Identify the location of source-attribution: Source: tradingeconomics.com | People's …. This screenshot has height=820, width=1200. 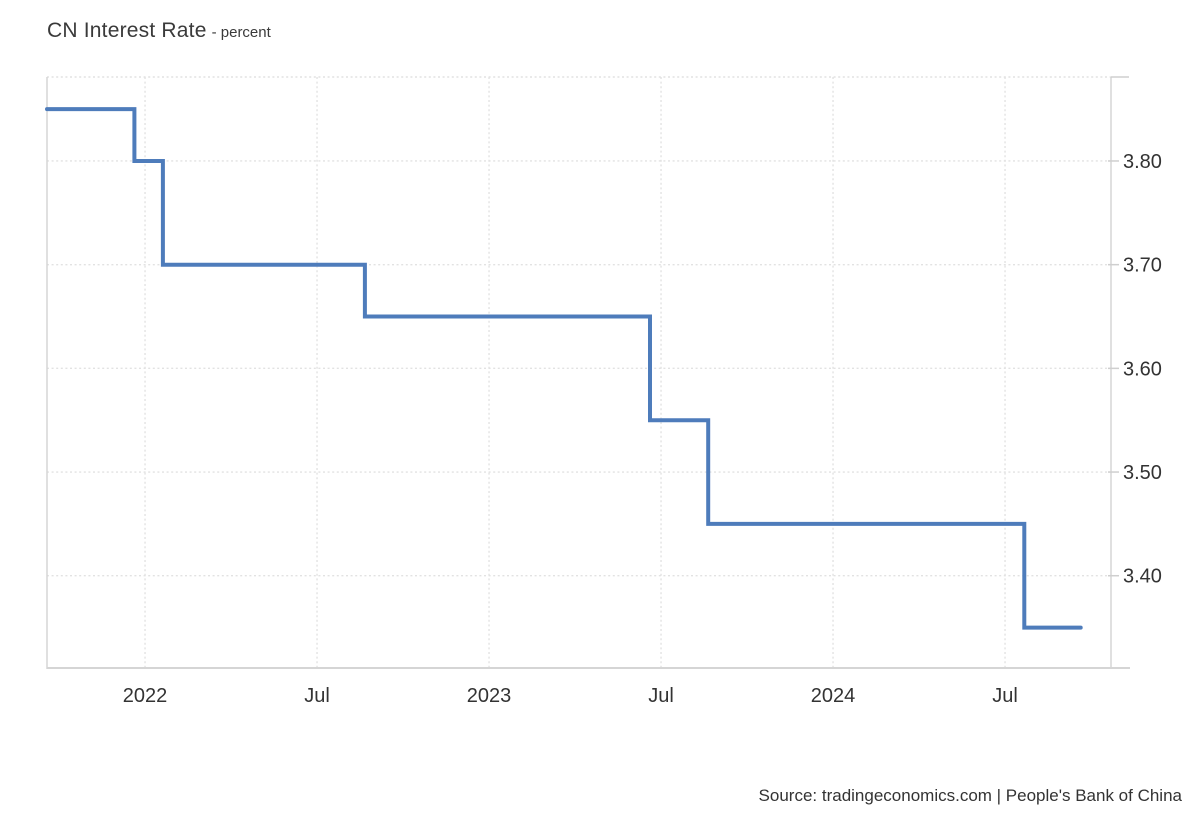
(970, 795).